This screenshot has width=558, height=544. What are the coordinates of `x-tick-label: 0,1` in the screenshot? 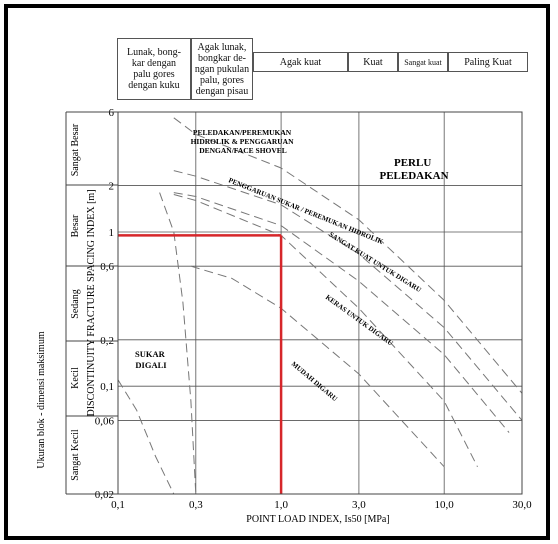 It's located at (118, 505).